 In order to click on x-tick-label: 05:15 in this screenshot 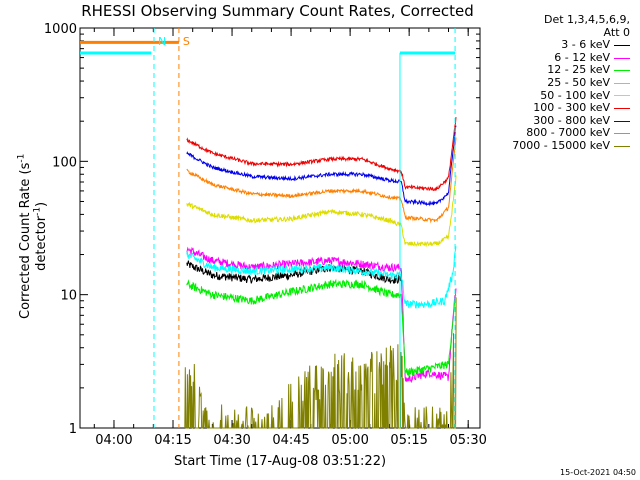, I will do `click(408, 440)`.